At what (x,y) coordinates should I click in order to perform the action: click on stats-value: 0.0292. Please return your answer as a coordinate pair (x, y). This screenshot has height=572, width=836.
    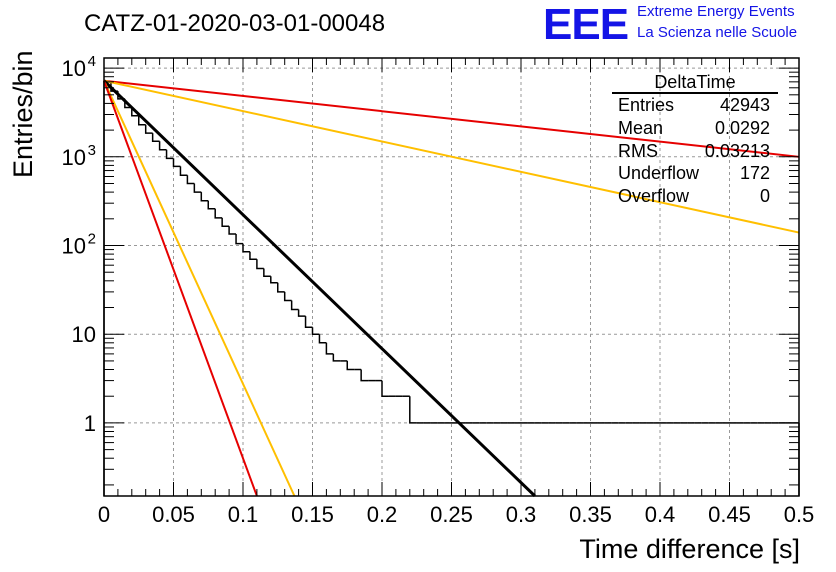
    Looking at the image, I should click on (742, 127).